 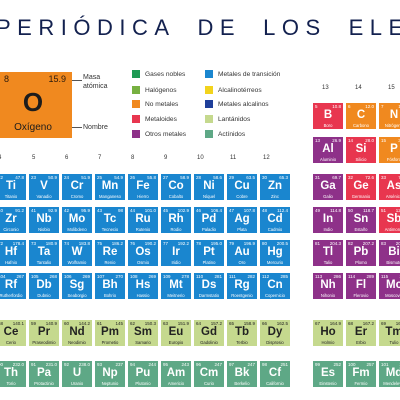 I want to click on element-tile-w: 74 183.8 W Wolframio, so click(x=77, y=253).